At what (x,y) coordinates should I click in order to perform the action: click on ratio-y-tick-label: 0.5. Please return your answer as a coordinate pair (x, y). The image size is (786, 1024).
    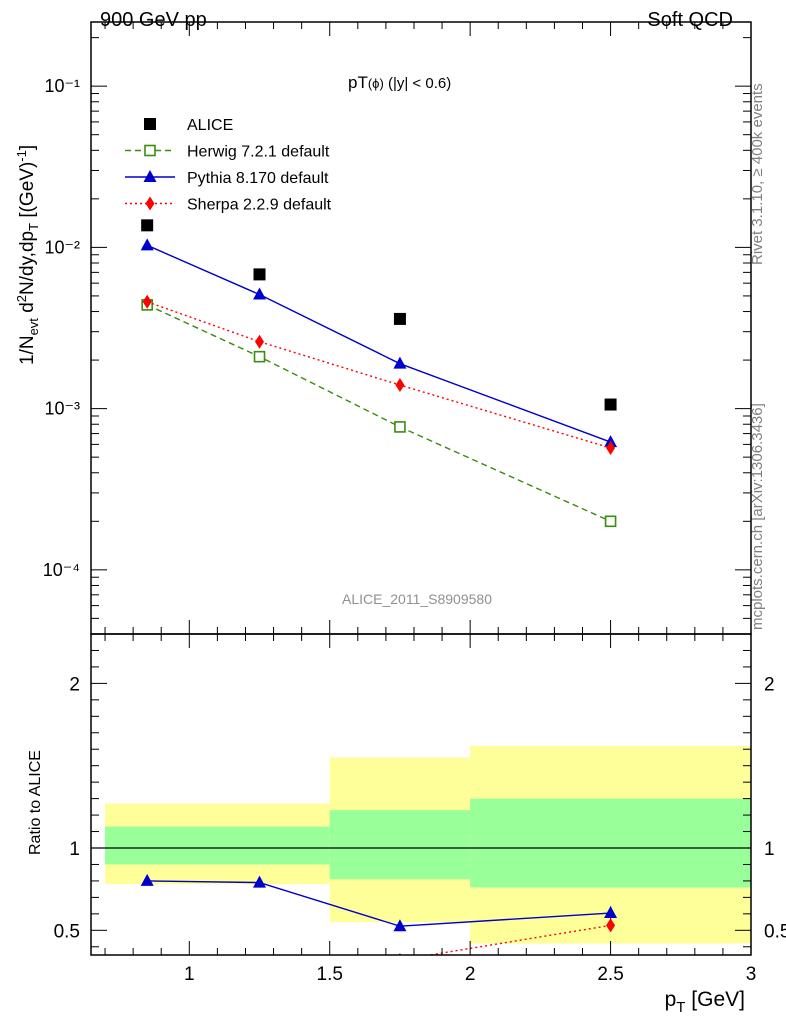
    Looking at the image, I should click on (67, 931).